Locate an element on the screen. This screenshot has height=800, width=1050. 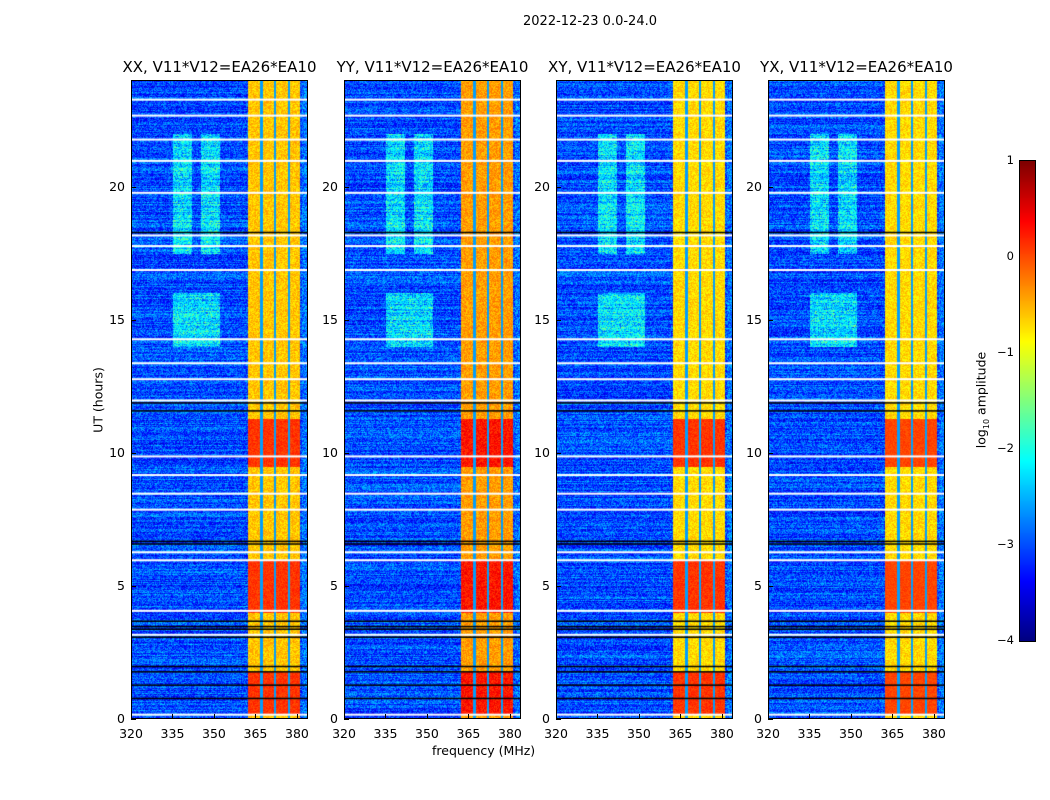
colorbar-tick-label: −1 is located at coordinates (1005, 352).